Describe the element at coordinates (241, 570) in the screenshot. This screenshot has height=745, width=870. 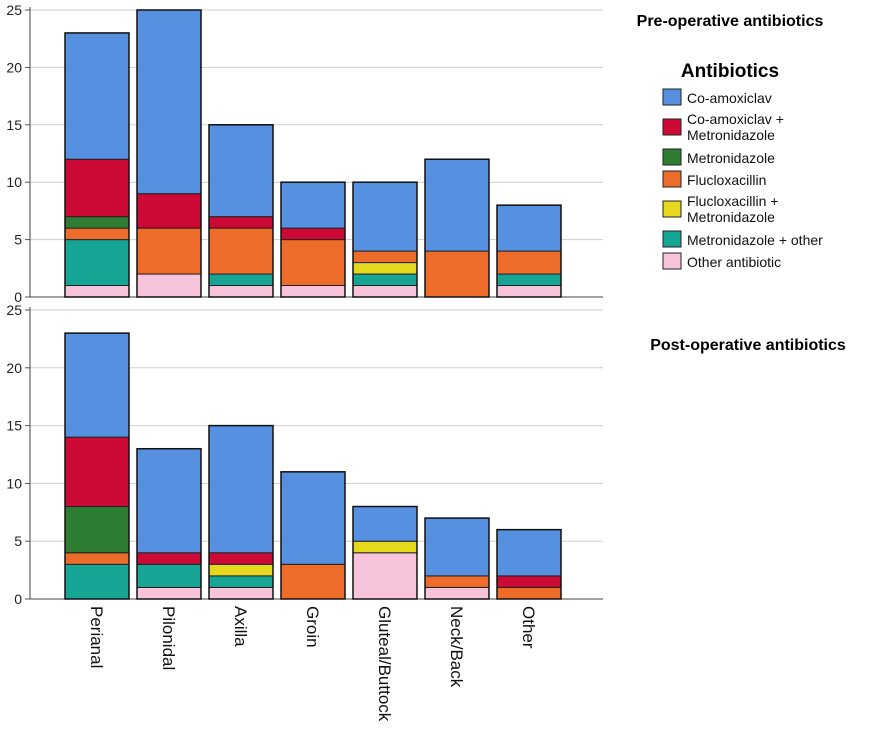
I see `bar-segment-fluclox-metro-axilla` at that location.